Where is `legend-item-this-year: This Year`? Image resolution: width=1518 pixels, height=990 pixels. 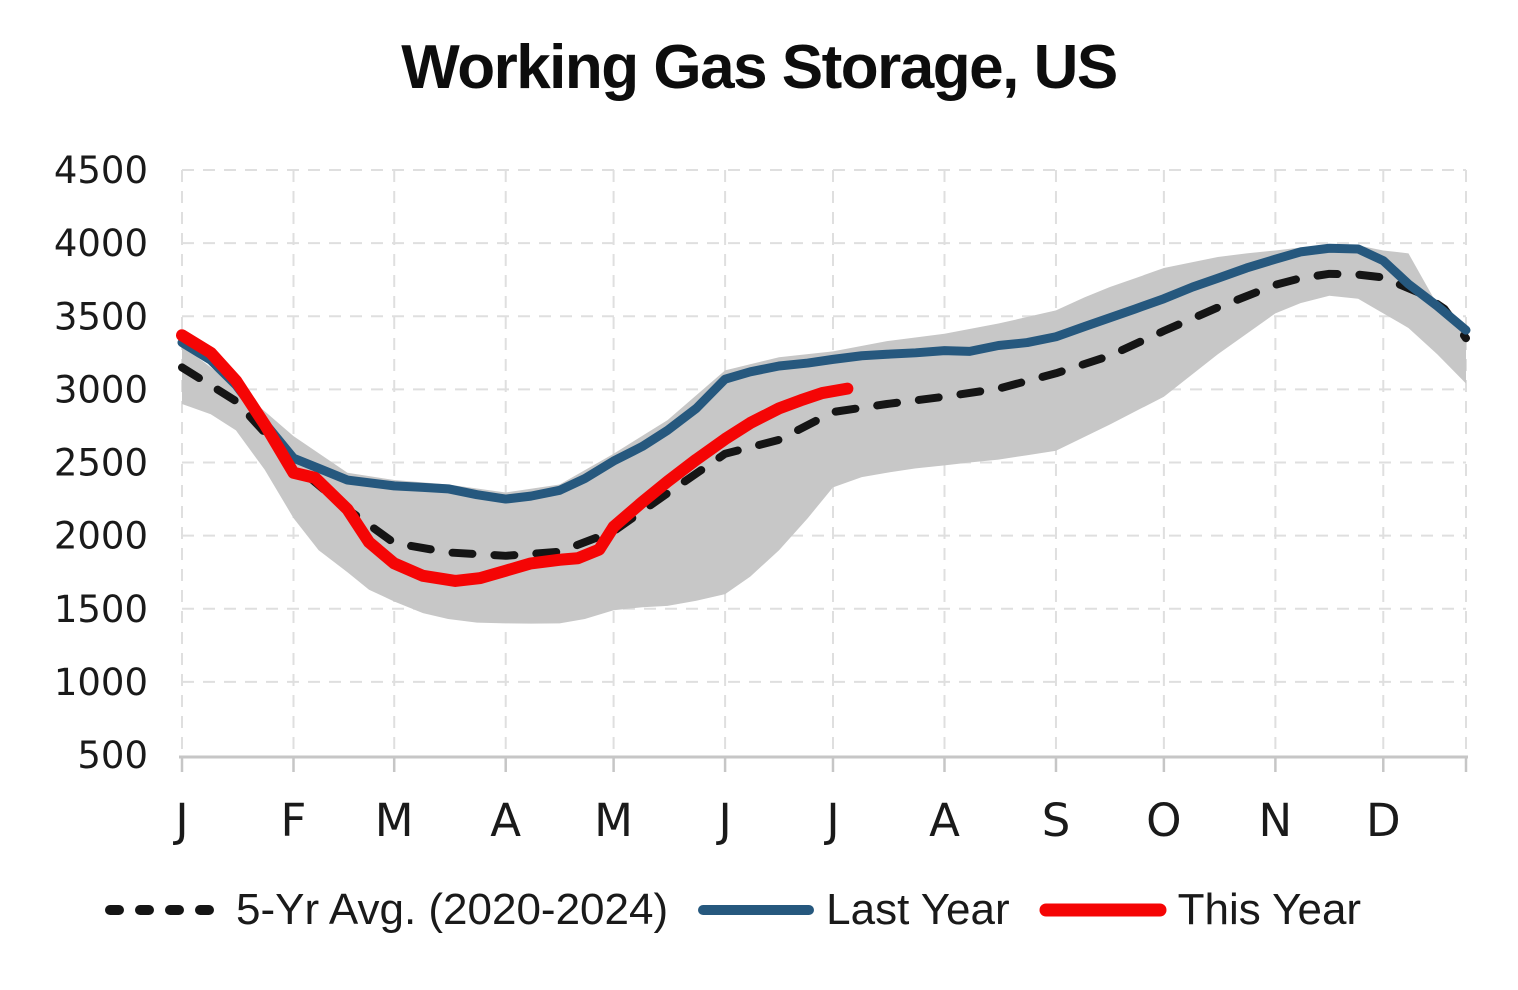 legend-item-this-year: This Year is located at coordinates (1200, 910).